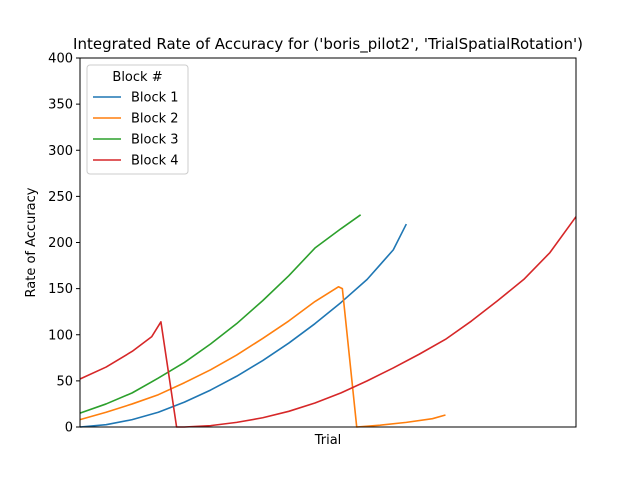  I want to click on y-tick-label-400: 400, so click(60, 59).